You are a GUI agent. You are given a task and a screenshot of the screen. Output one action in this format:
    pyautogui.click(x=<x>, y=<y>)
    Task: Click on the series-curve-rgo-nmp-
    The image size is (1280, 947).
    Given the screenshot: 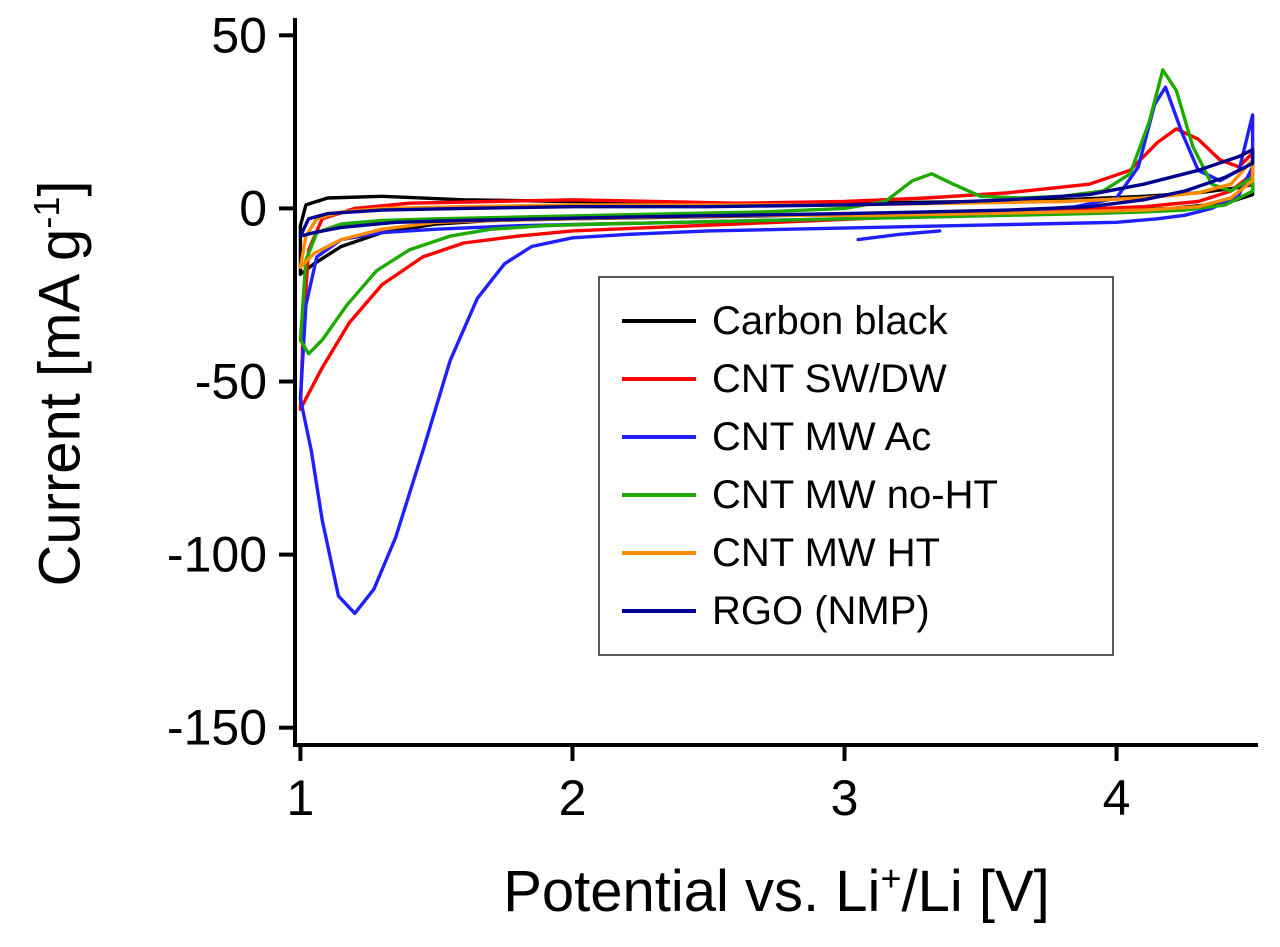 What is the action you would take?
    pyautogui.click(x=776, y=192)
    